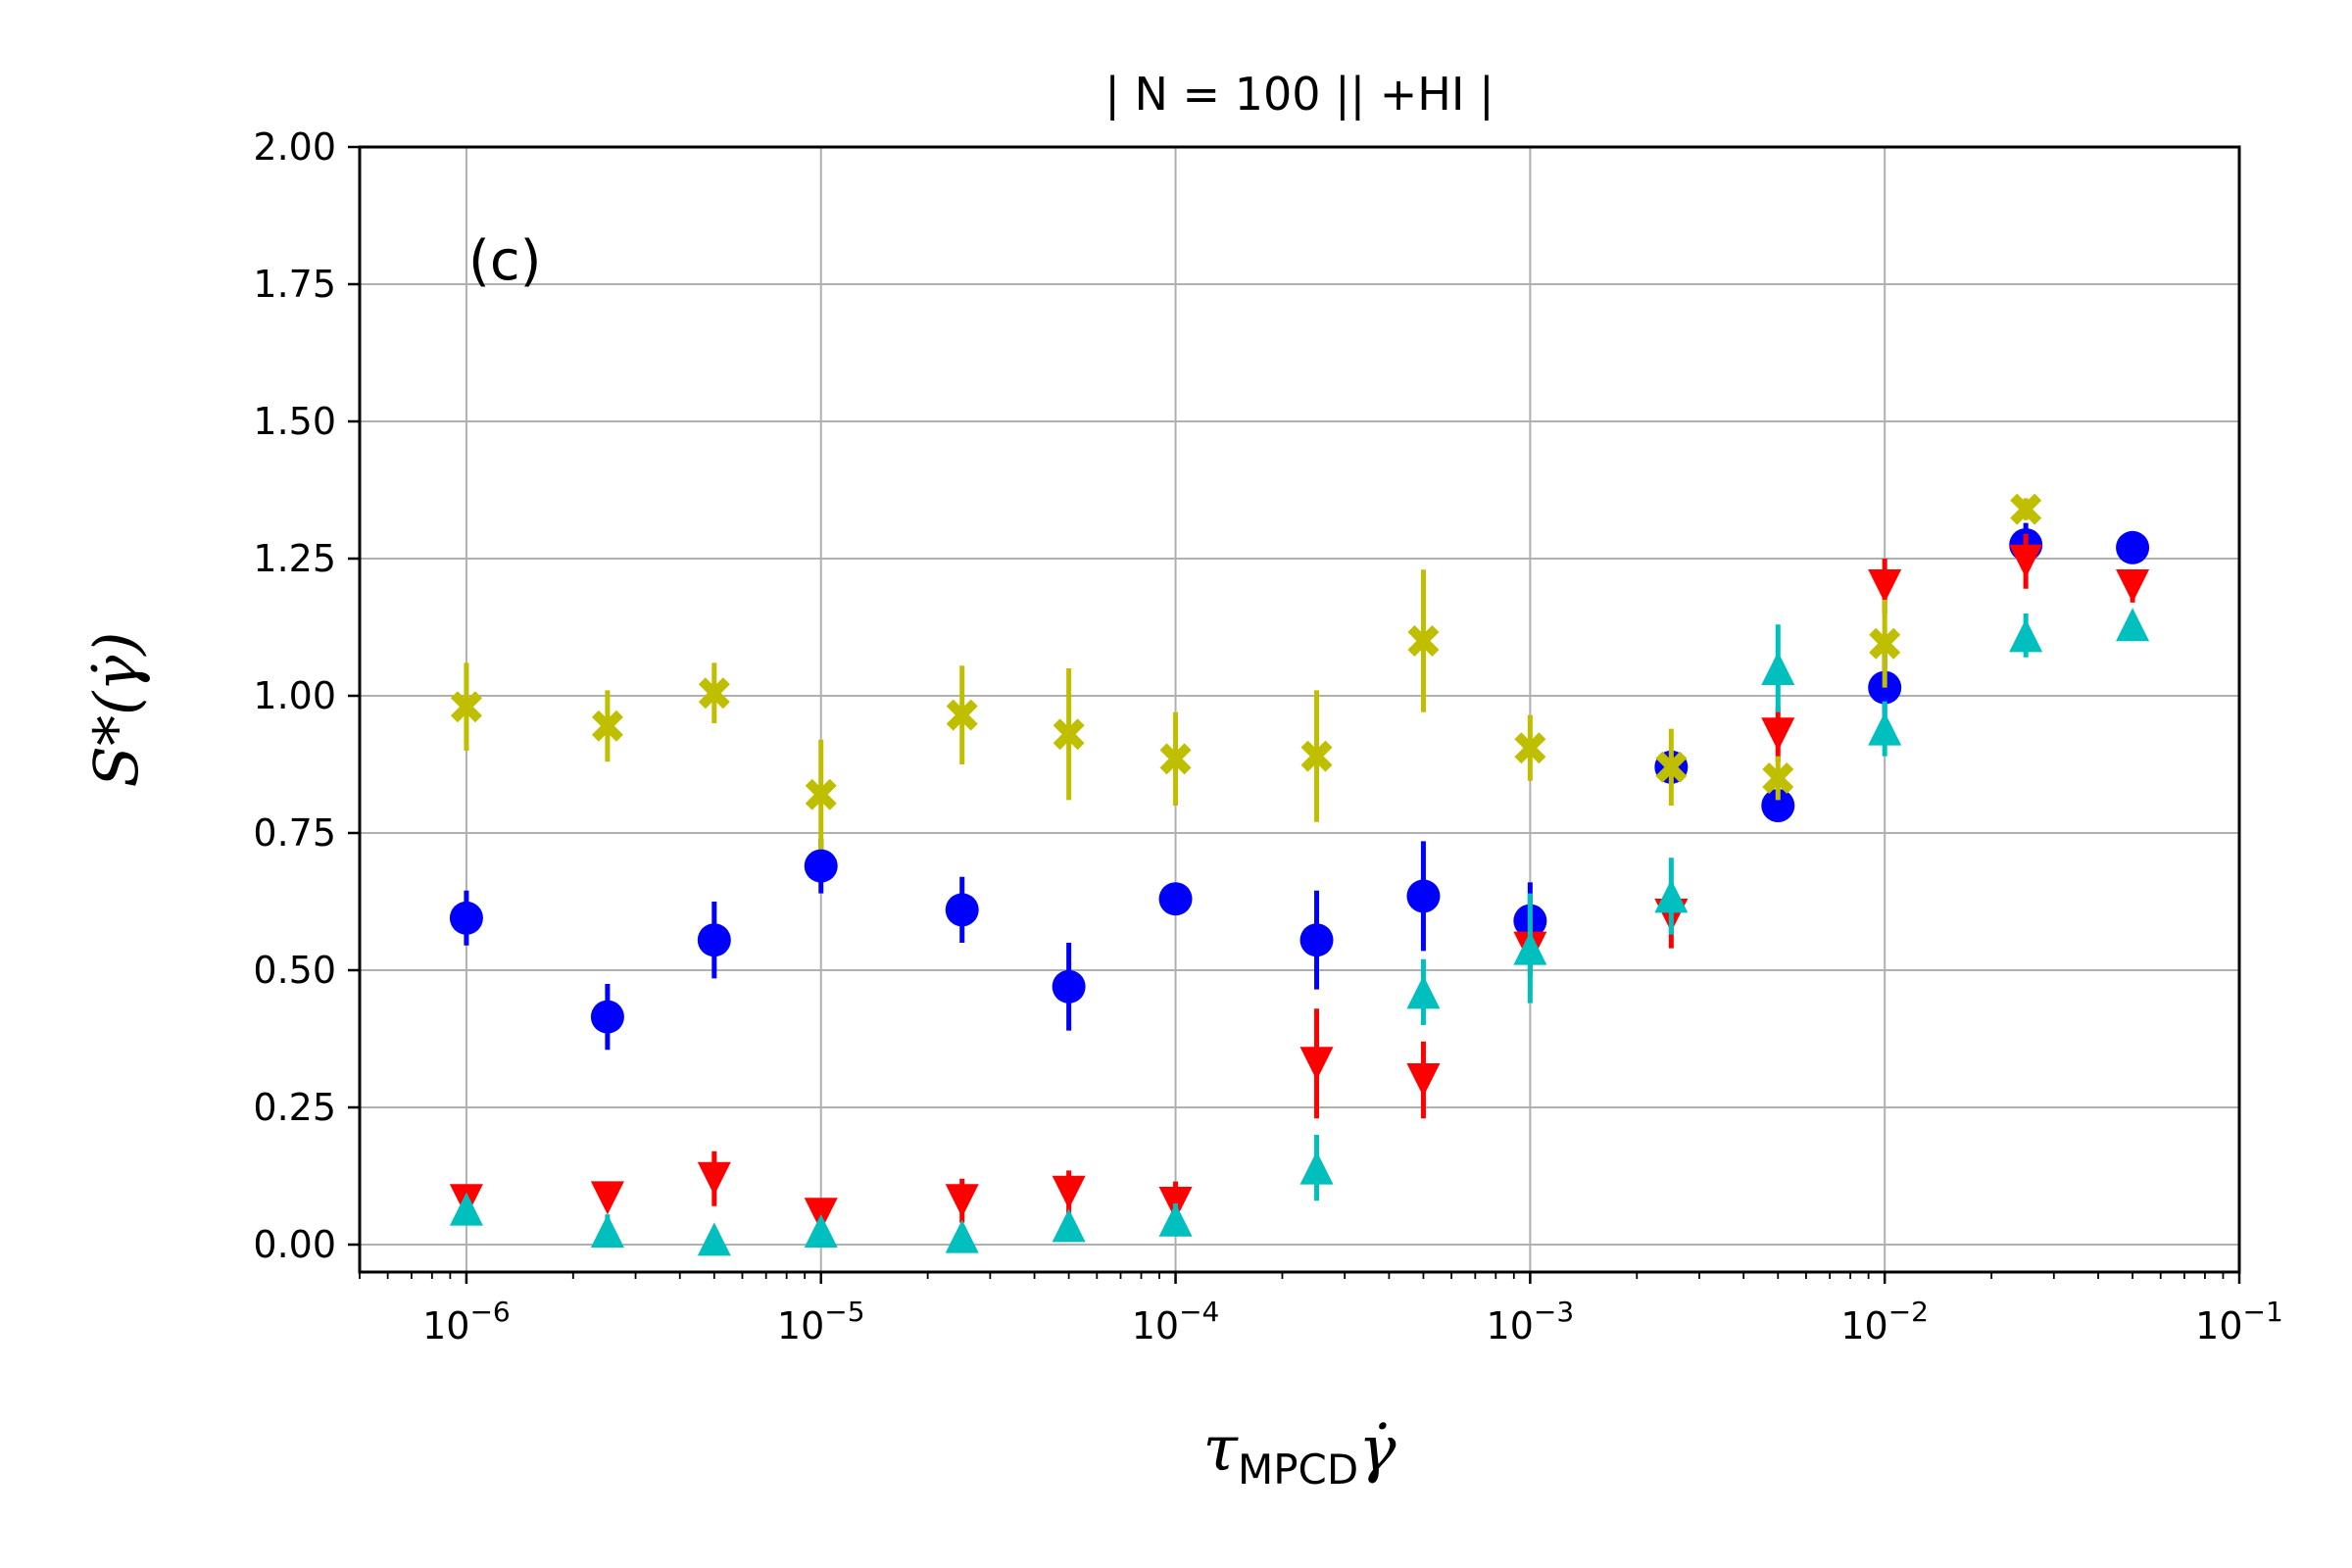  I want to click on y-tick-label: 1.75, so click(294, 284).